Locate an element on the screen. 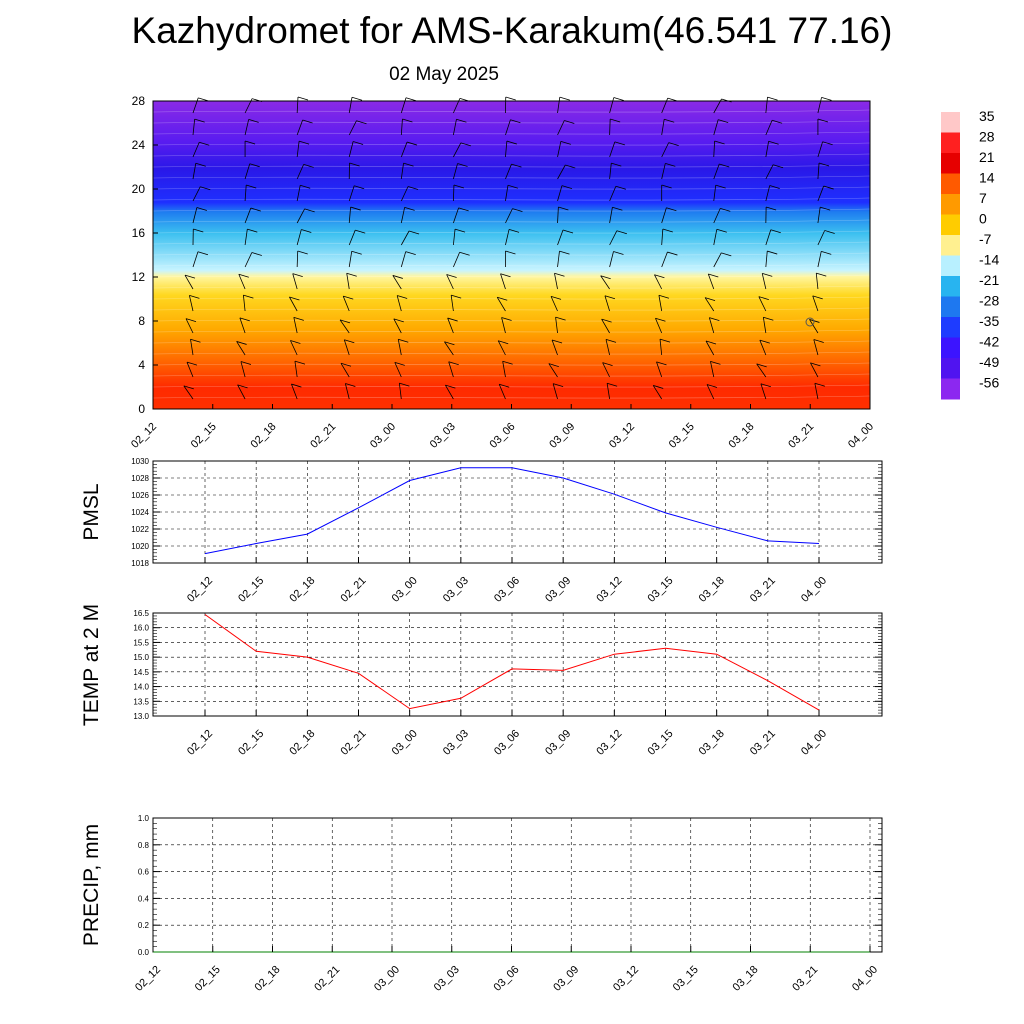 The height and width of the screenshot is (1024, 1024). x-tick-label: 02_18 is located at coordinates (268, 979).